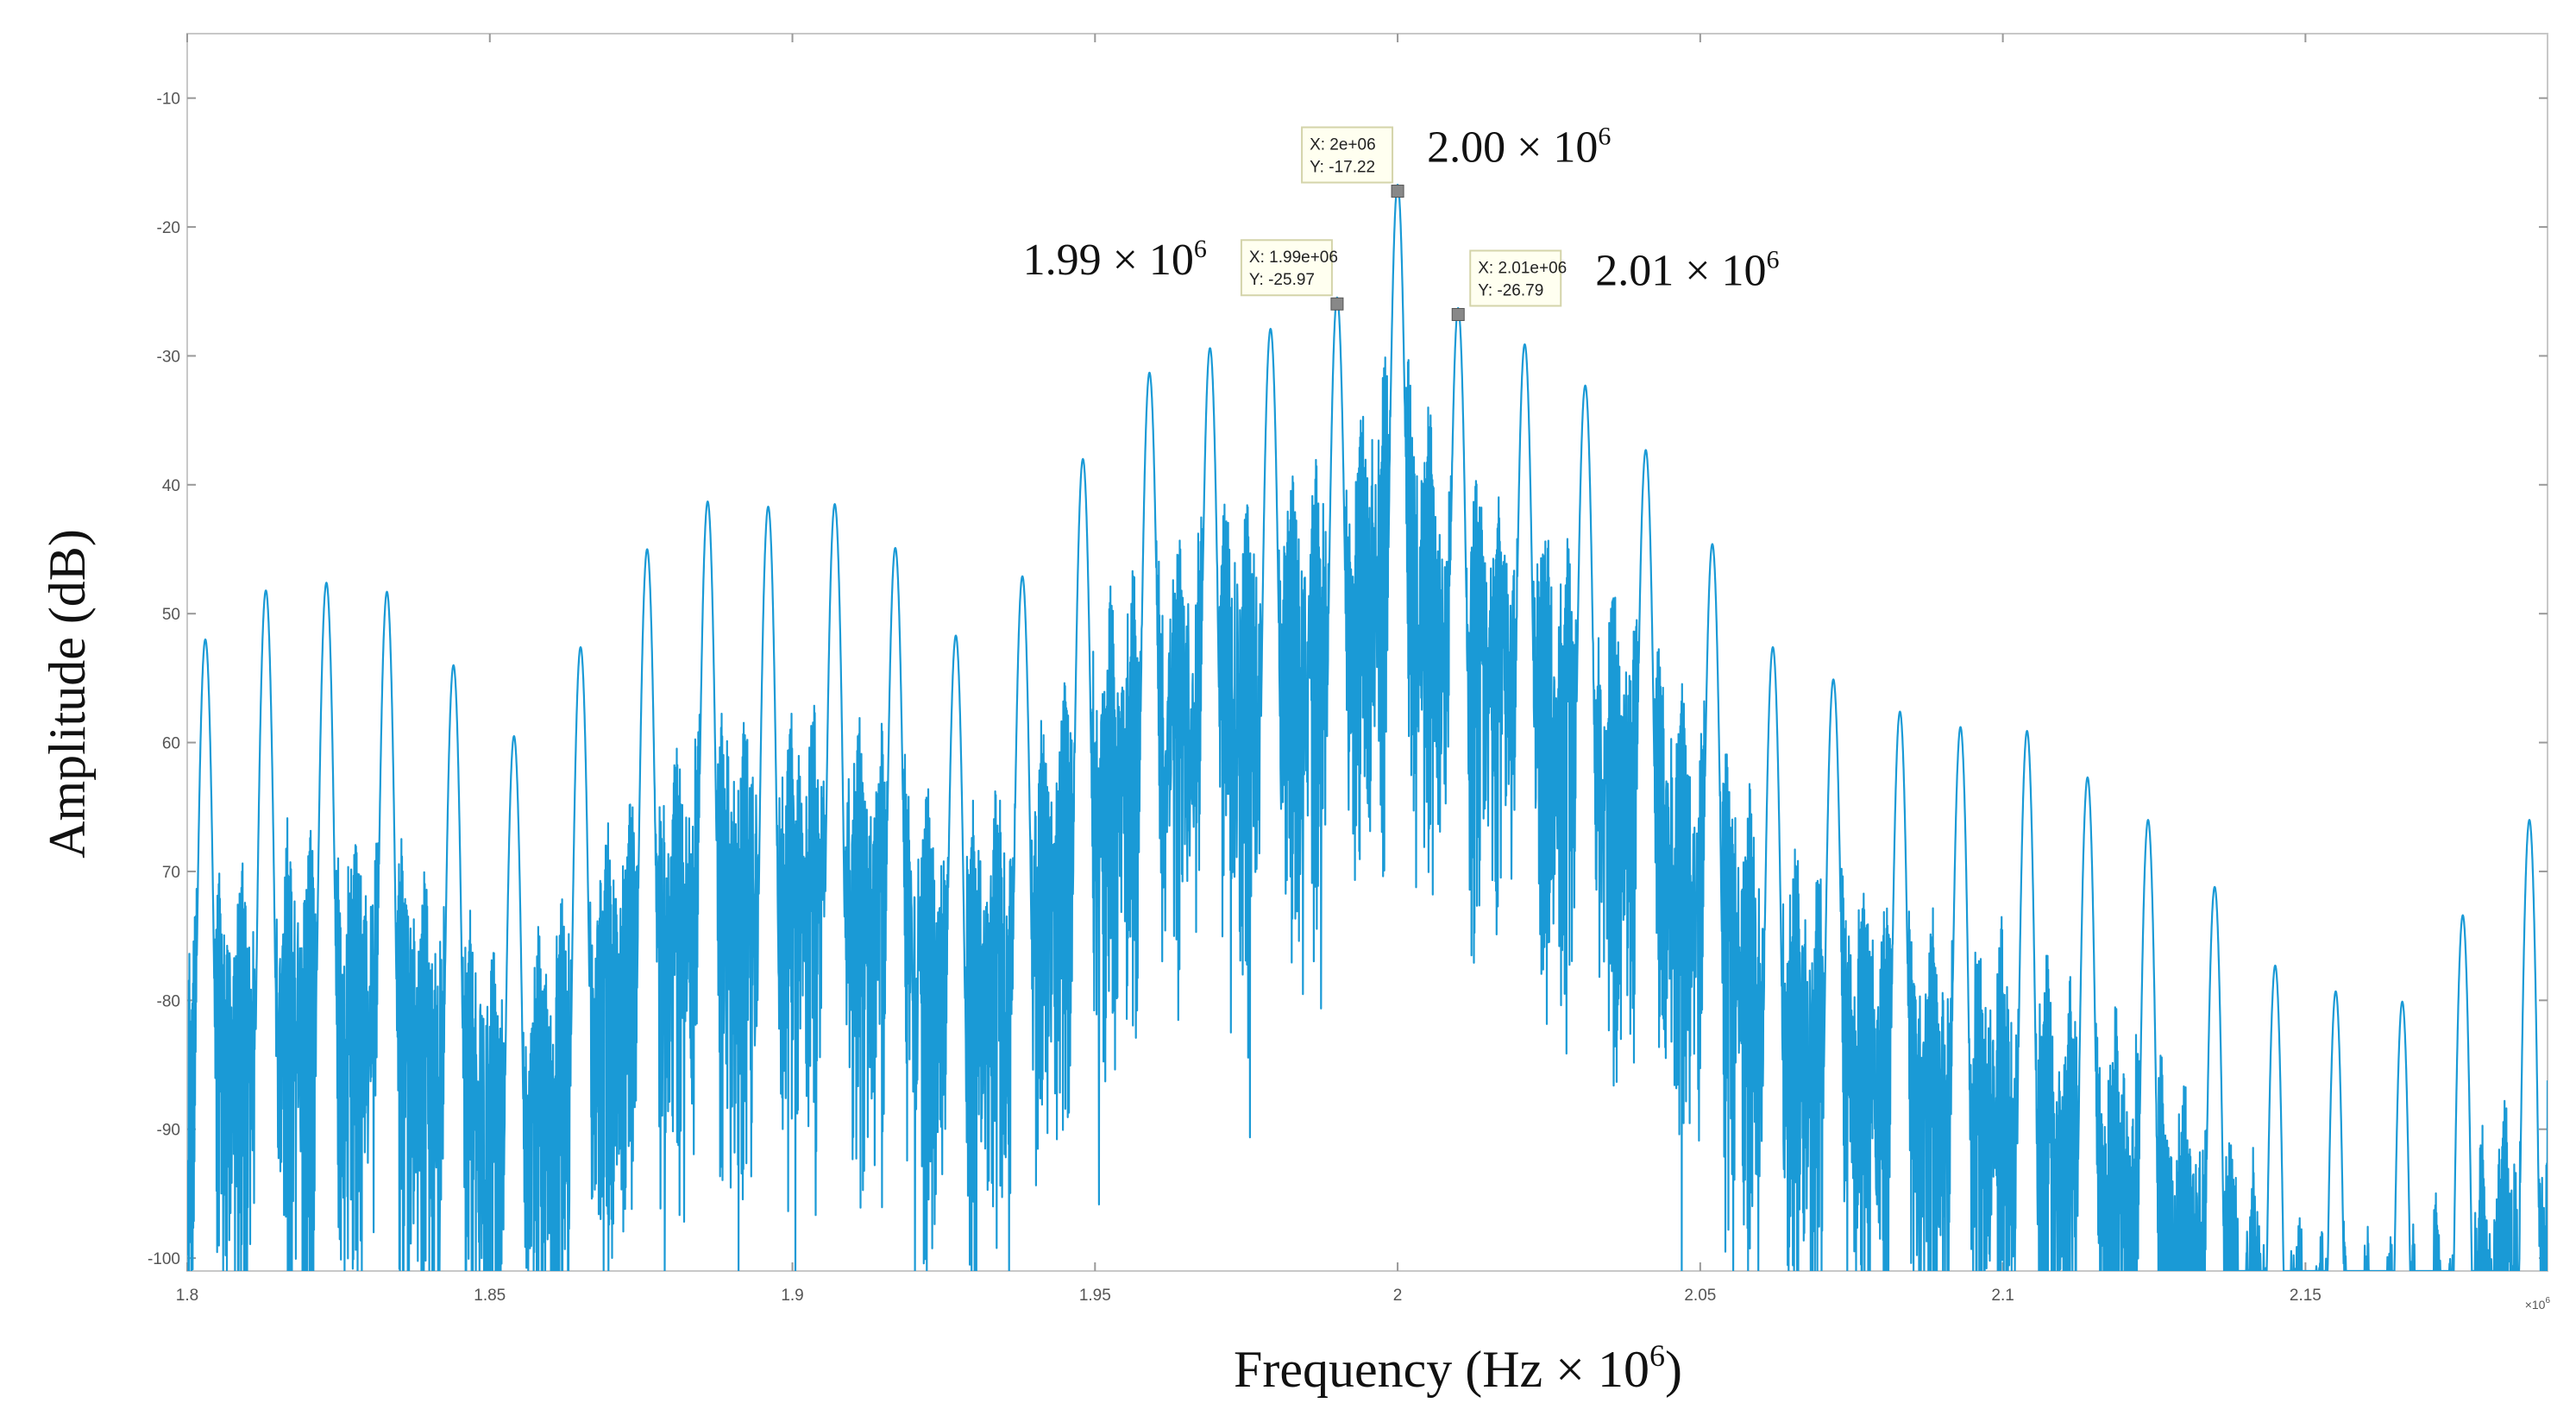  What do you see at coordinates (187, 1296) in the screenshot?
I see `x-tick-label: 1.8` at bounding box center [187, 1296].